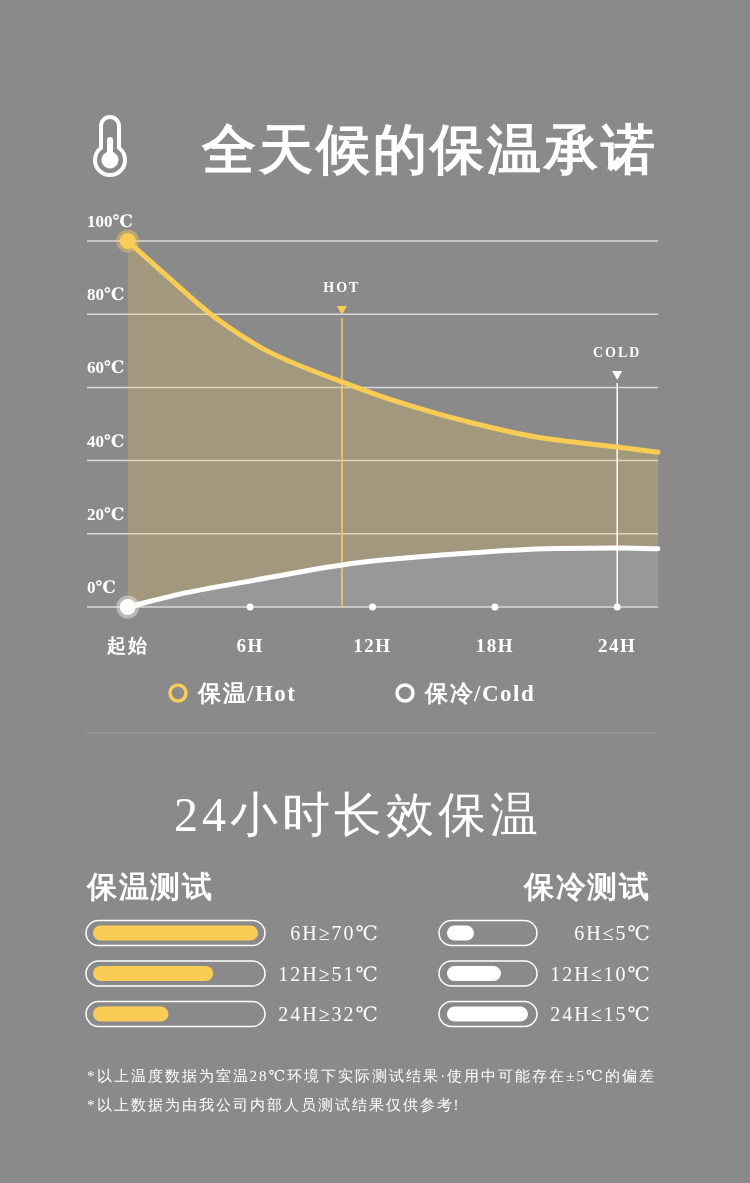 The width and height of the screenshot is (750, 1183). I want to click on y-tick-label: 20℃, so click(106, 514).